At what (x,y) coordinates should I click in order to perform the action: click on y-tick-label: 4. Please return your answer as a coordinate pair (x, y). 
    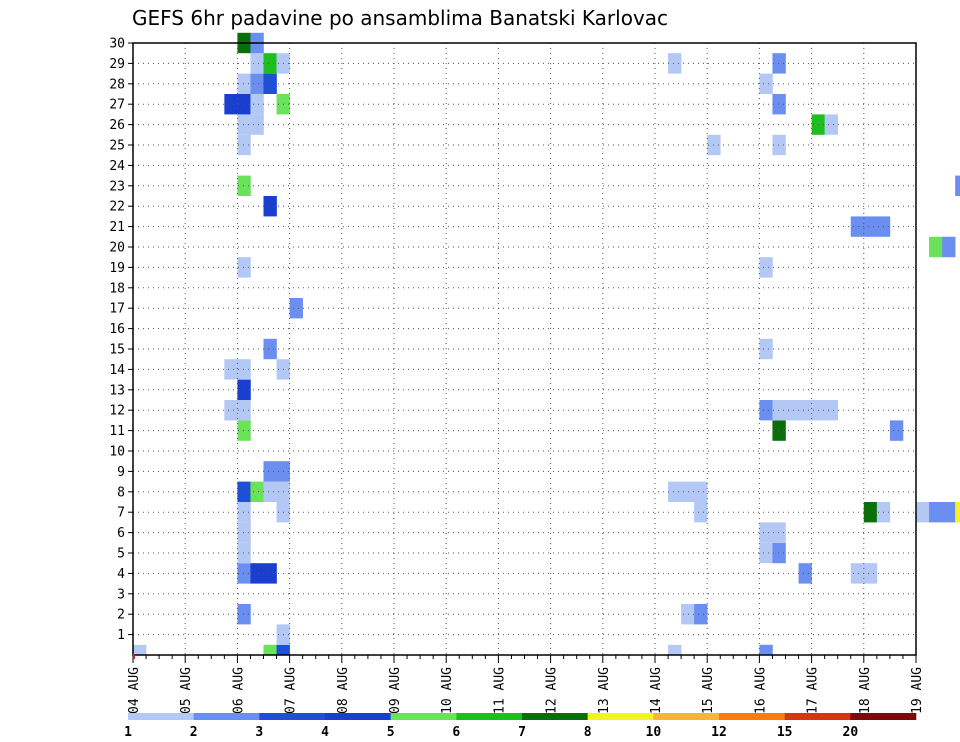
    Looking at the image, I should click on (121, 574).